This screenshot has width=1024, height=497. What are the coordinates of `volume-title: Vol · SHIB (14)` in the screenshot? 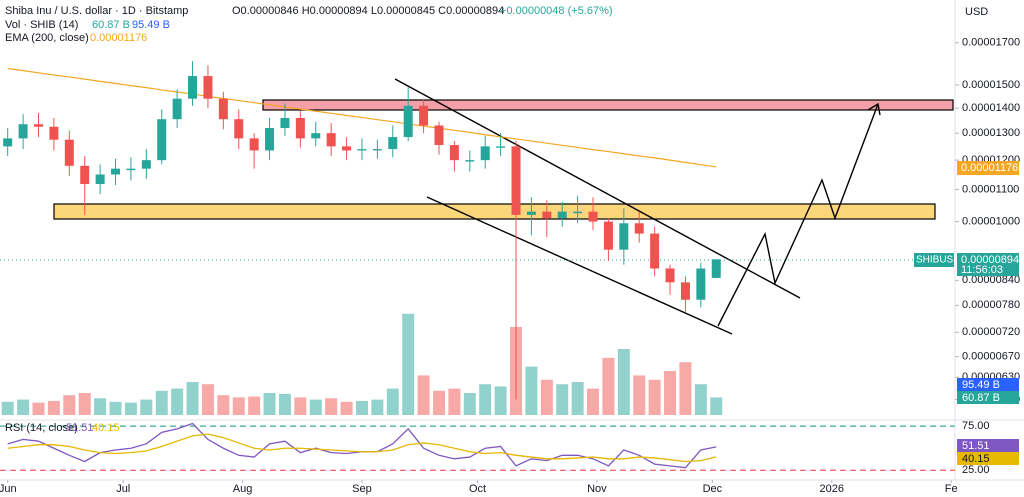 It's located at (41, 25).